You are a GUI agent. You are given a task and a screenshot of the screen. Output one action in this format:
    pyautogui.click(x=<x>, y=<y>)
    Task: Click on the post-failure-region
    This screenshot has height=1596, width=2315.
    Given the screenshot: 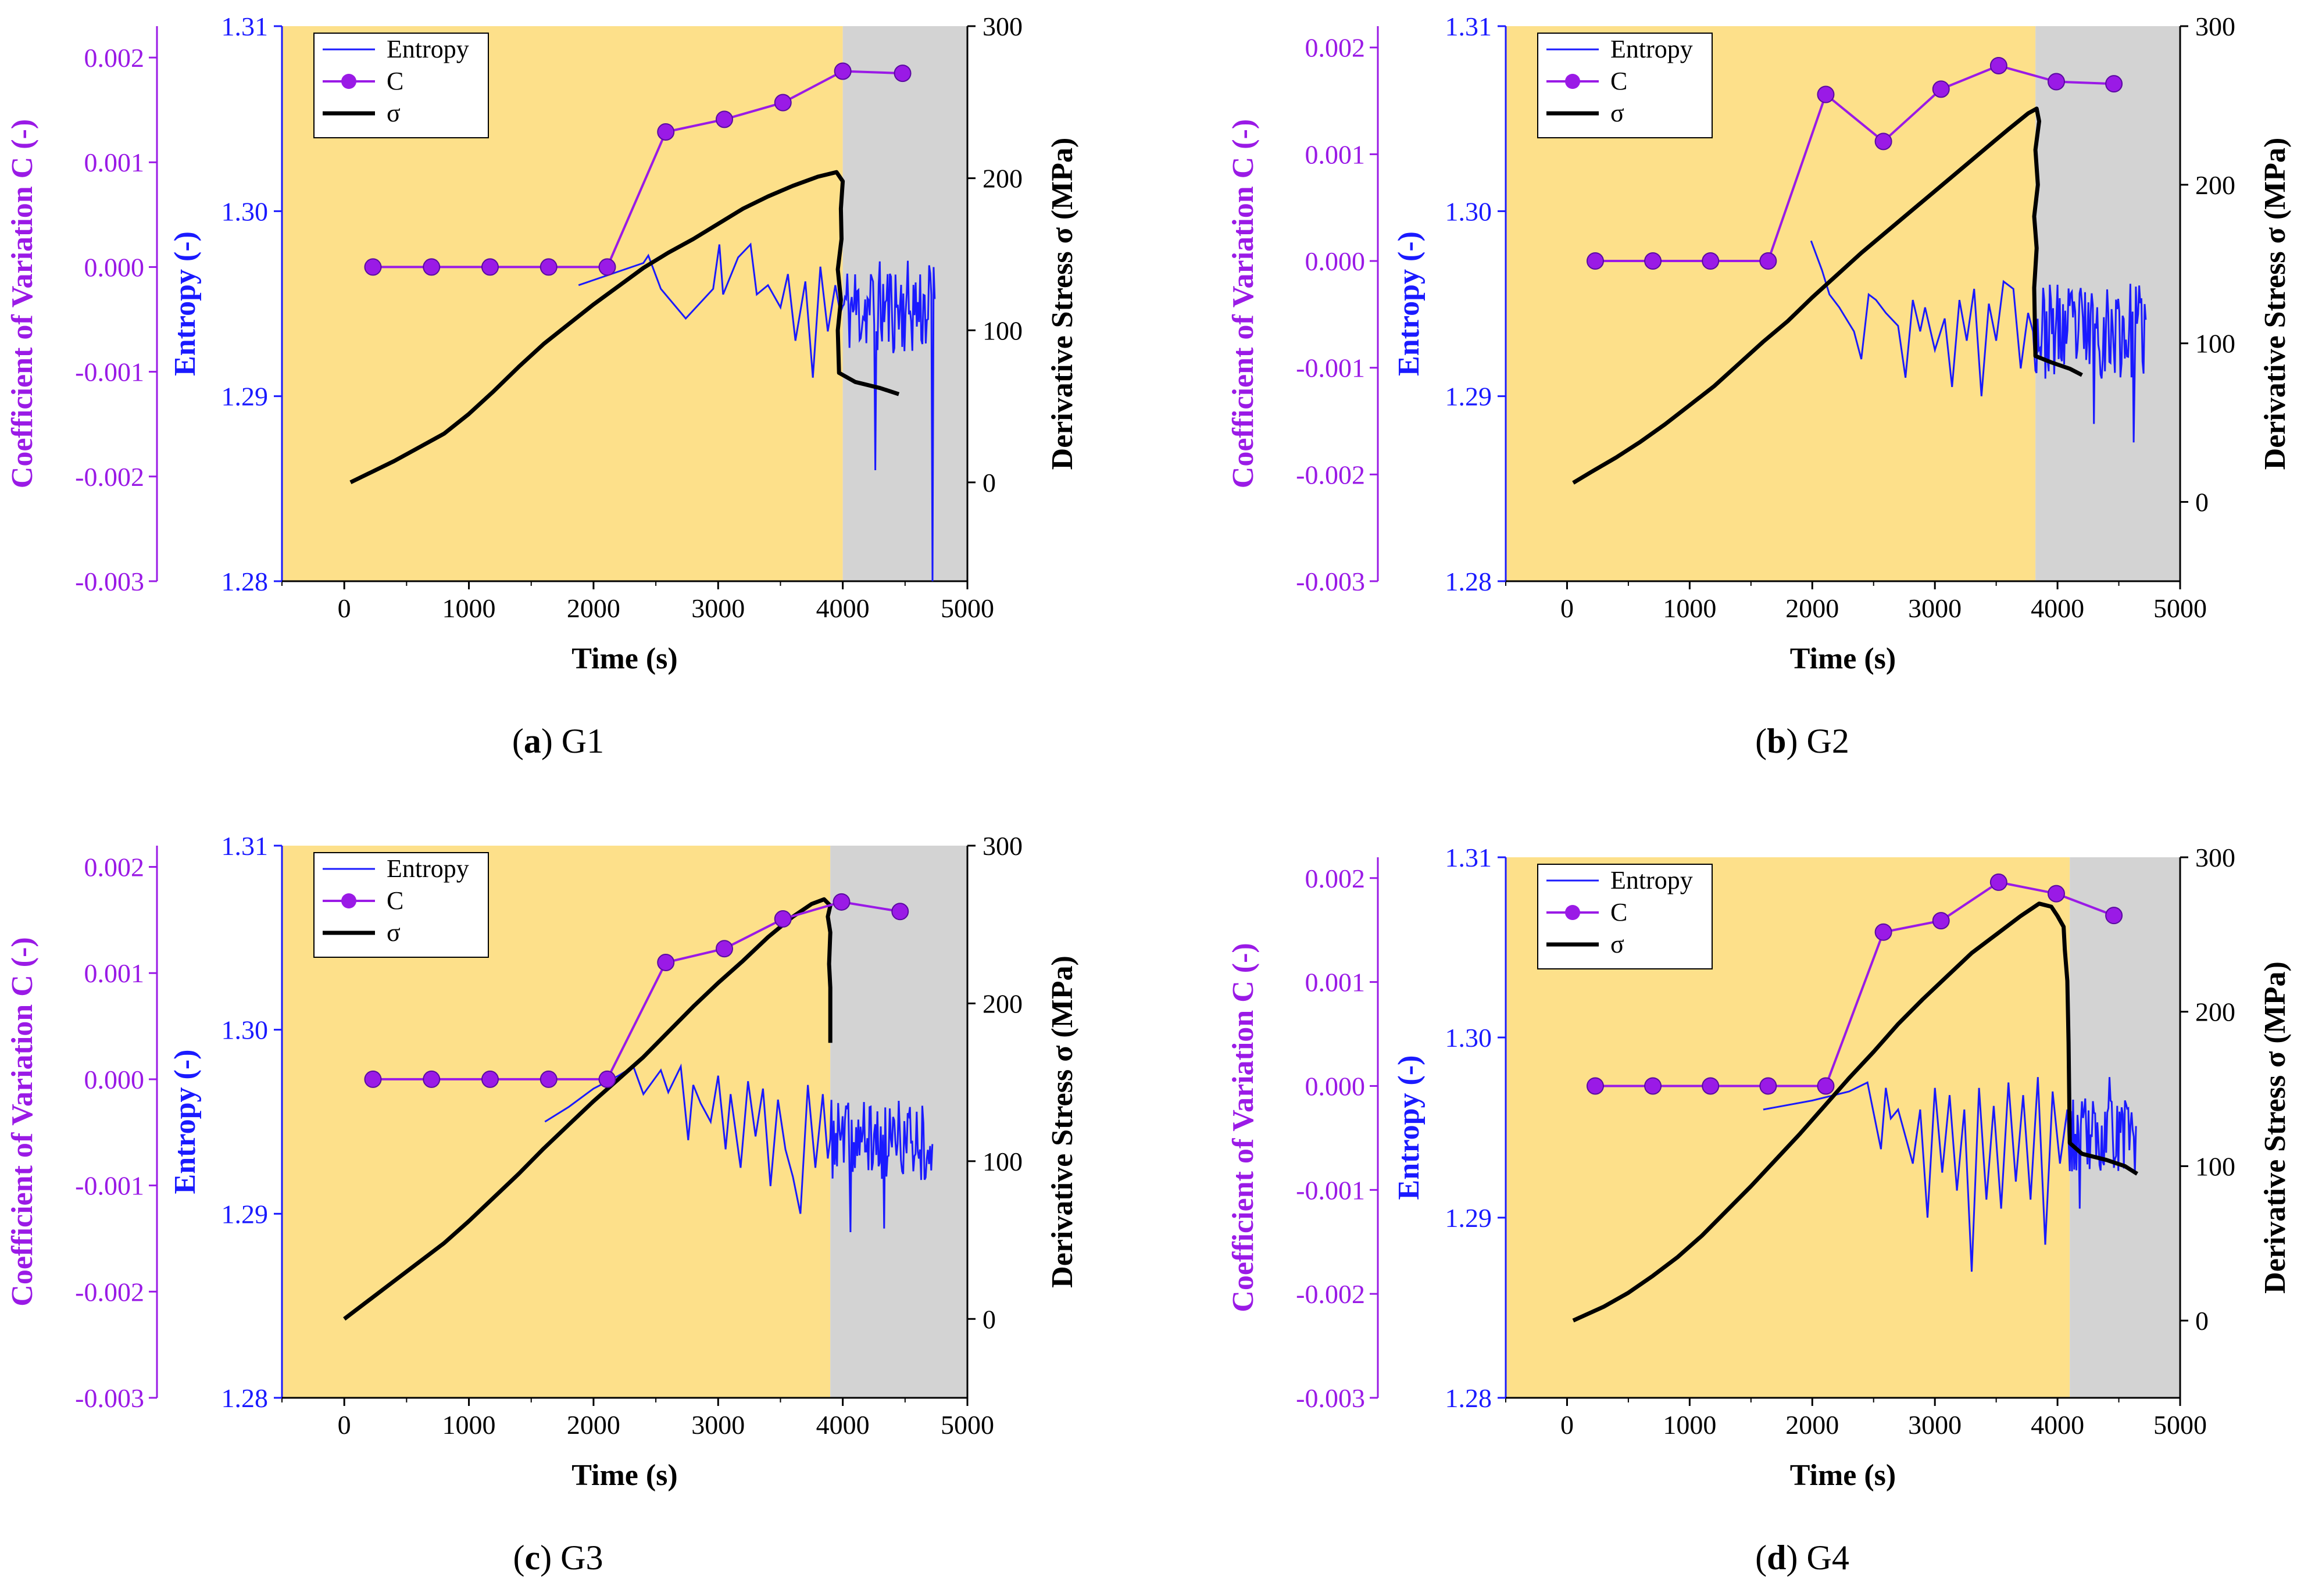 What is the action you would take?
    pyautogui.click(x=904, y=303)
    